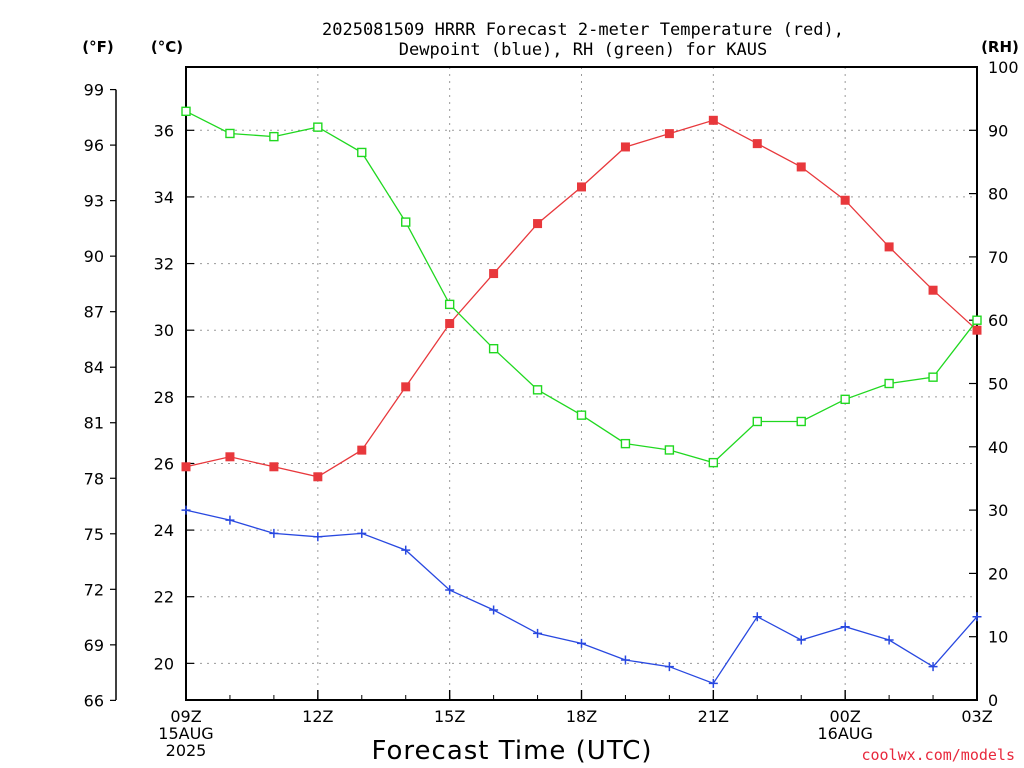 This screenshot has height=768, width=1024. I want to click on time-tick-label: 12Z, so click(317, 716).